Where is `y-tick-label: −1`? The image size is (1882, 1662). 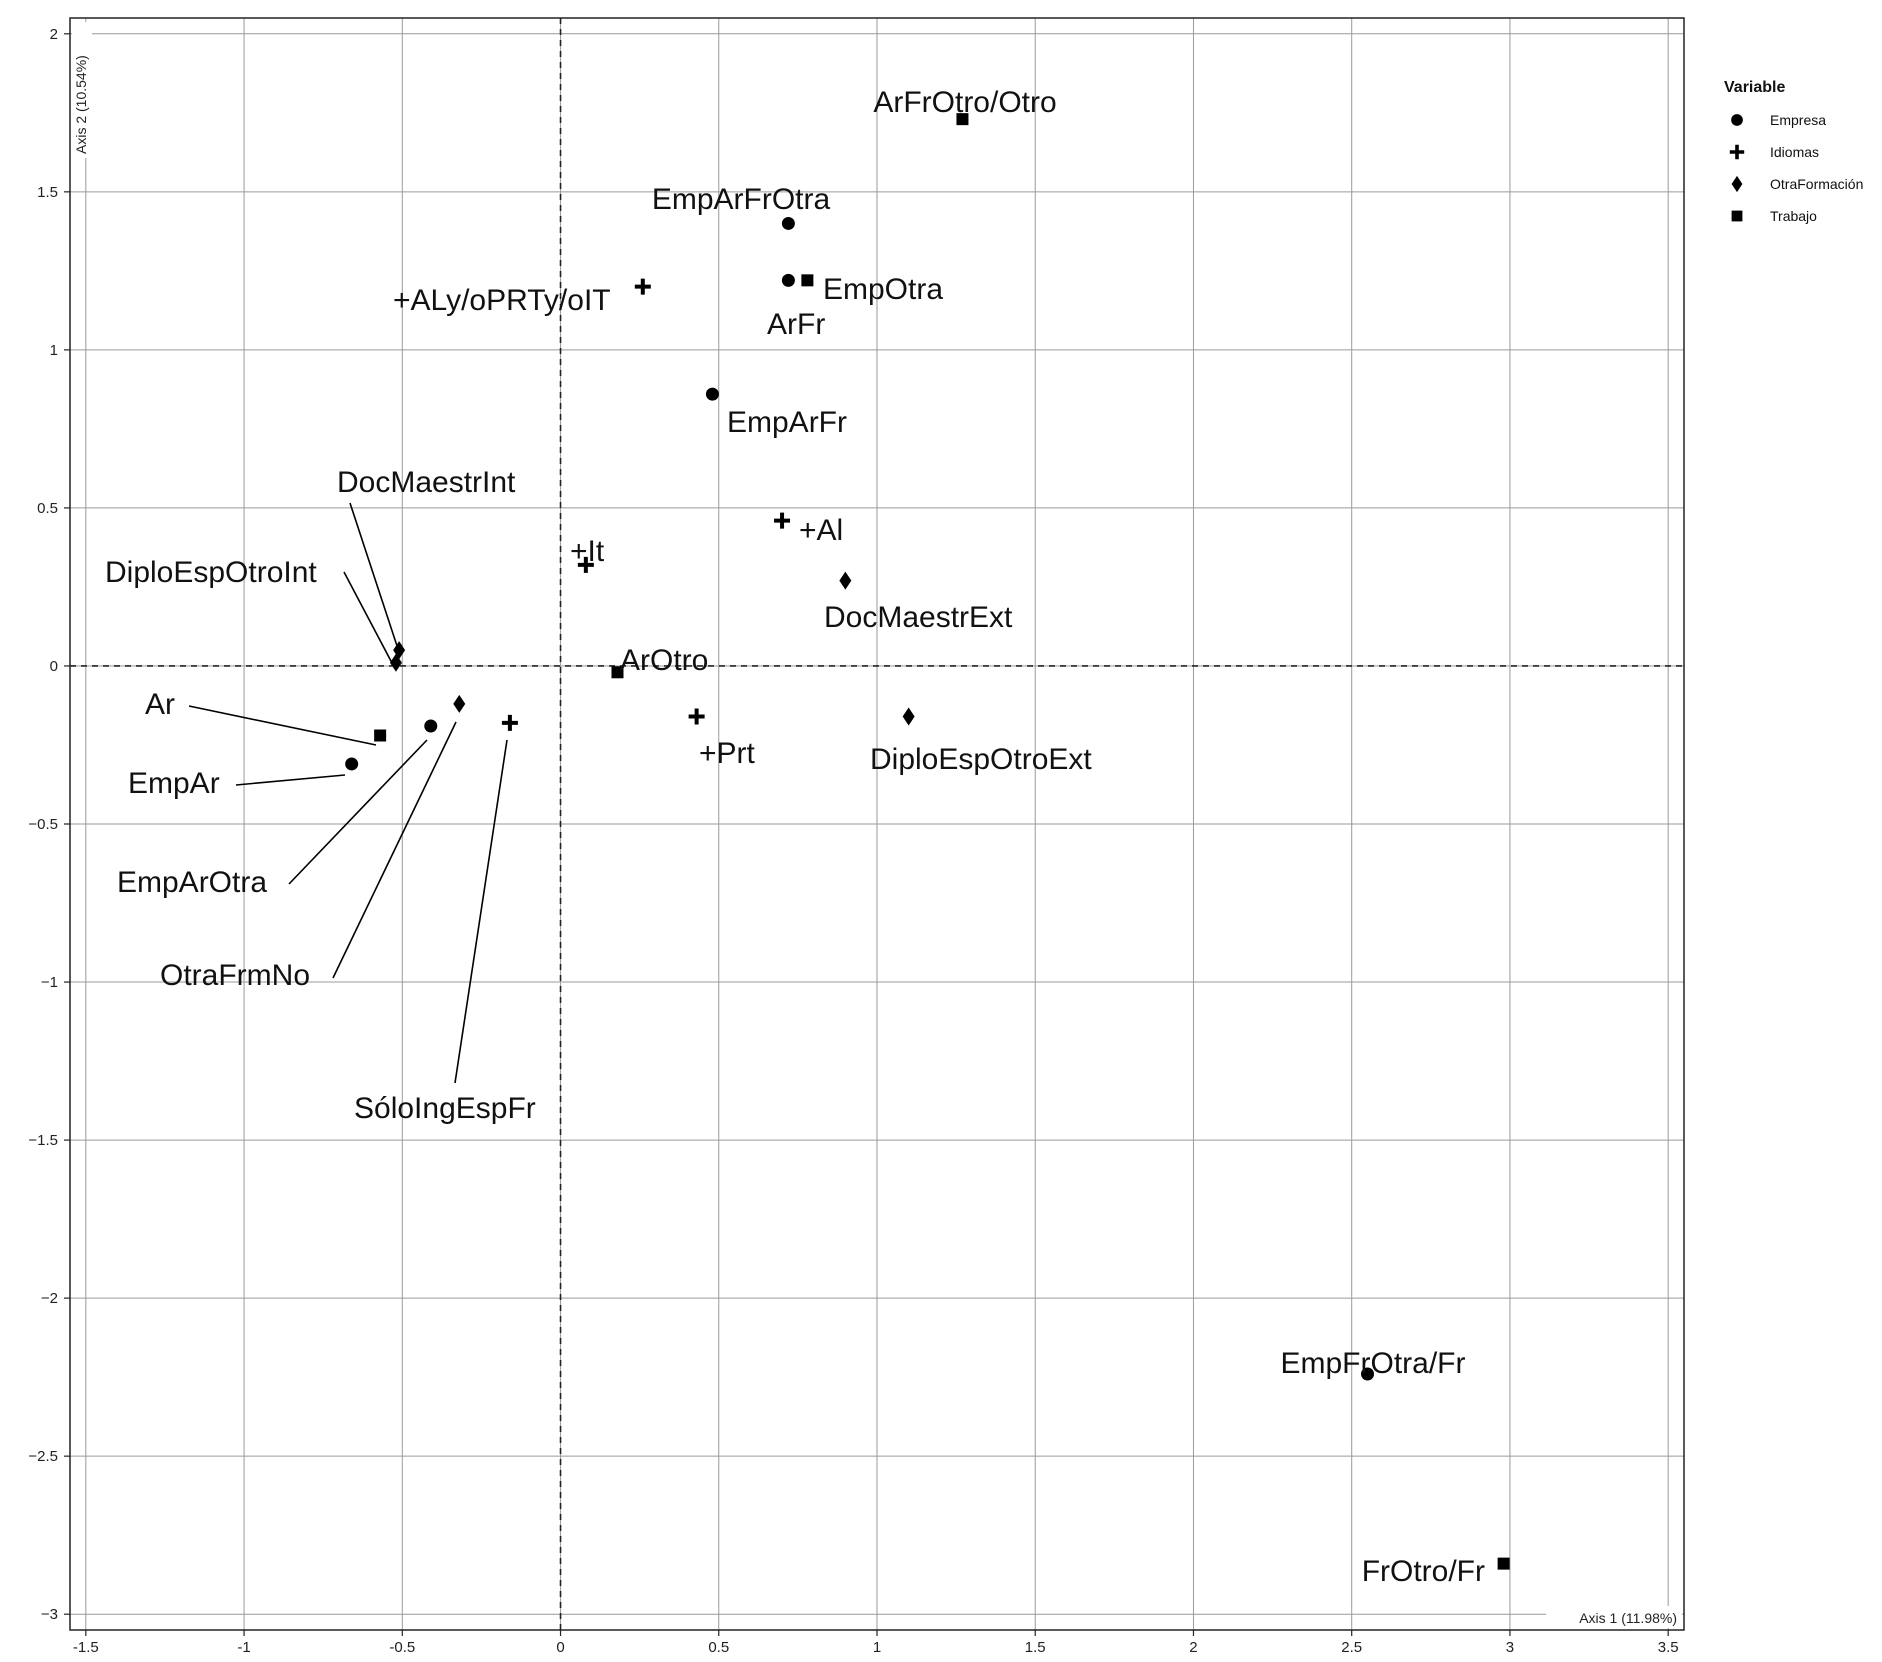
y-tick-label: −1 is located at coordinates (49, 982).